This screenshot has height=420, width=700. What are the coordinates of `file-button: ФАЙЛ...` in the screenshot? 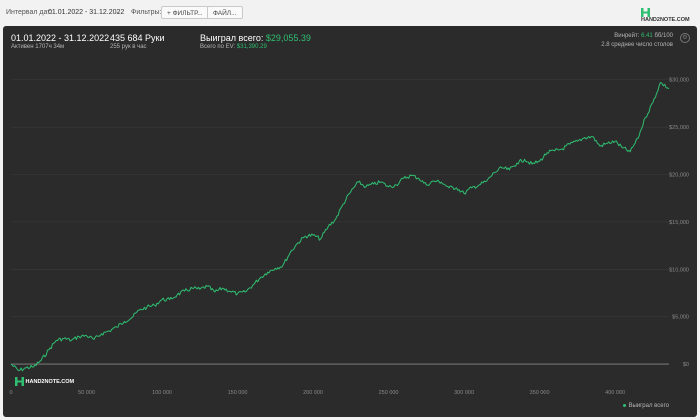 It's located at (225, 12).